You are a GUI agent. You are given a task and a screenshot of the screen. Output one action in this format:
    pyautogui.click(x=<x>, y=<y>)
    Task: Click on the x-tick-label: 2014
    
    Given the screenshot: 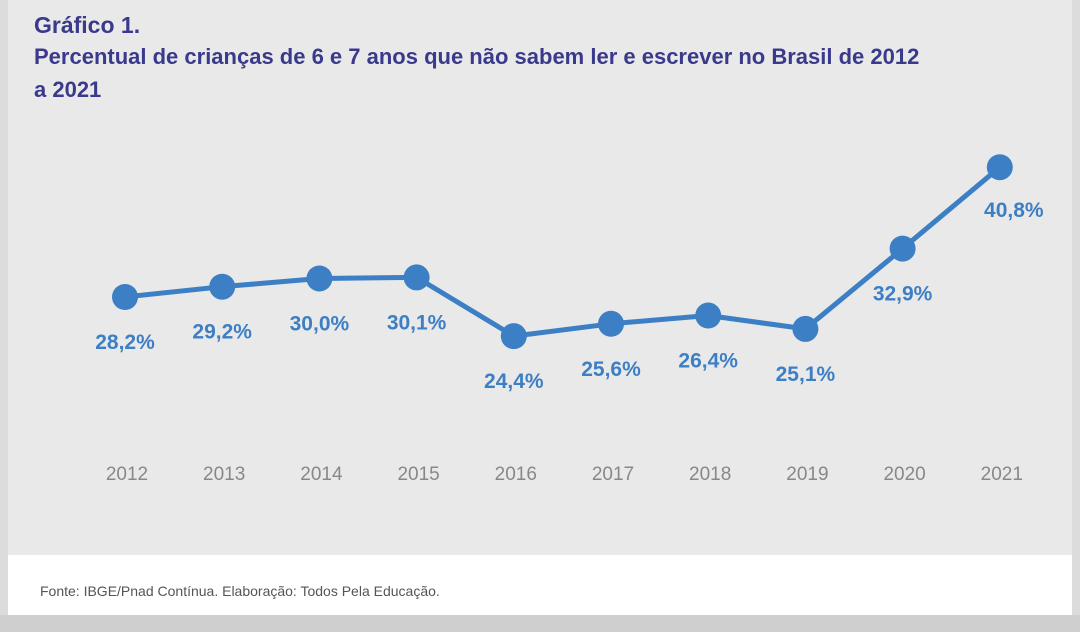 What is the action you would take?
    pyautogui.click(x=321, y=474)
    